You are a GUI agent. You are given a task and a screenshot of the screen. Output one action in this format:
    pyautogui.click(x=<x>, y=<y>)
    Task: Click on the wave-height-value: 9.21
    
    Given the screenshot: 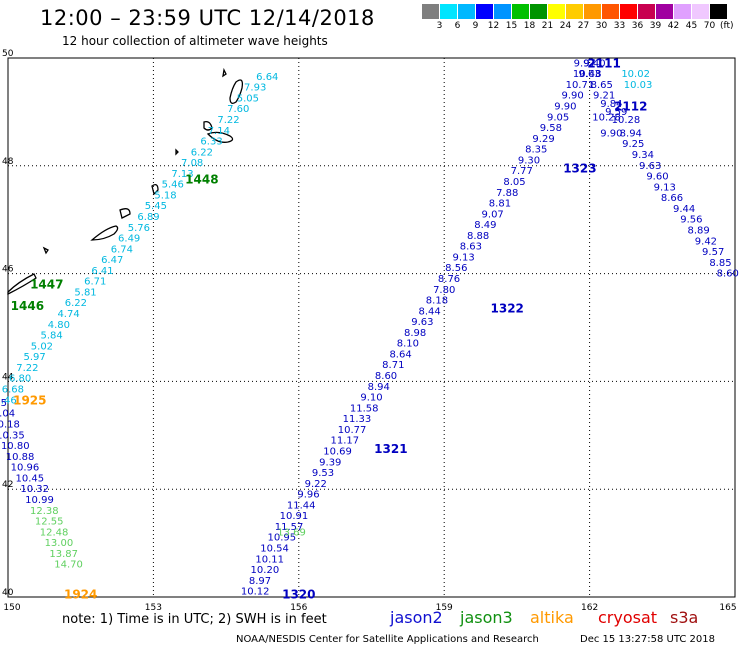 What is the action you would take?
    pyautogui.click(x=604, y=96)
    